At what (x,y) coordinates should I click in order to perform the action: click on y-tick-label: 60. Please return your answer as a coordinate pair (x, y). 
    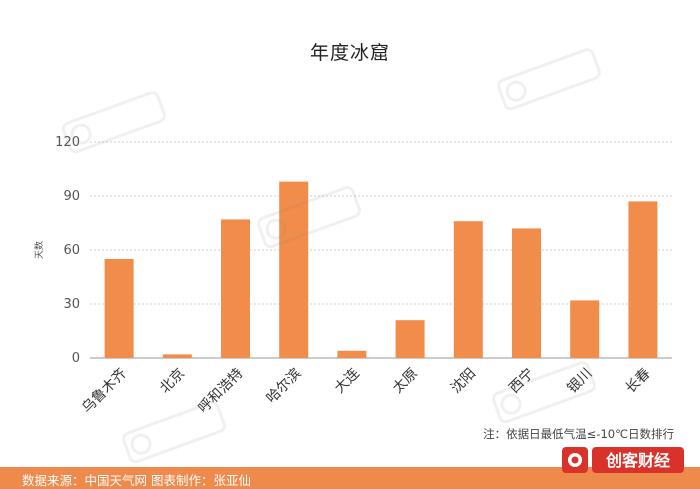
    Looking at the image, I should click on (71, 250).